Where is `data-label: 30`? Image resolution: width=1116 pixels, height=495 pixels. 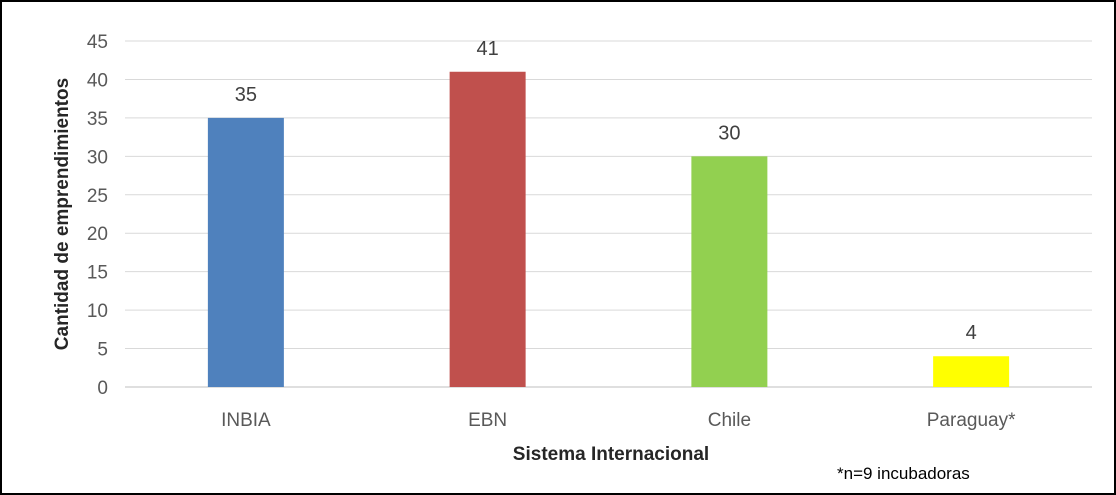 data-label: 30 is located at coordinates (729, 133).